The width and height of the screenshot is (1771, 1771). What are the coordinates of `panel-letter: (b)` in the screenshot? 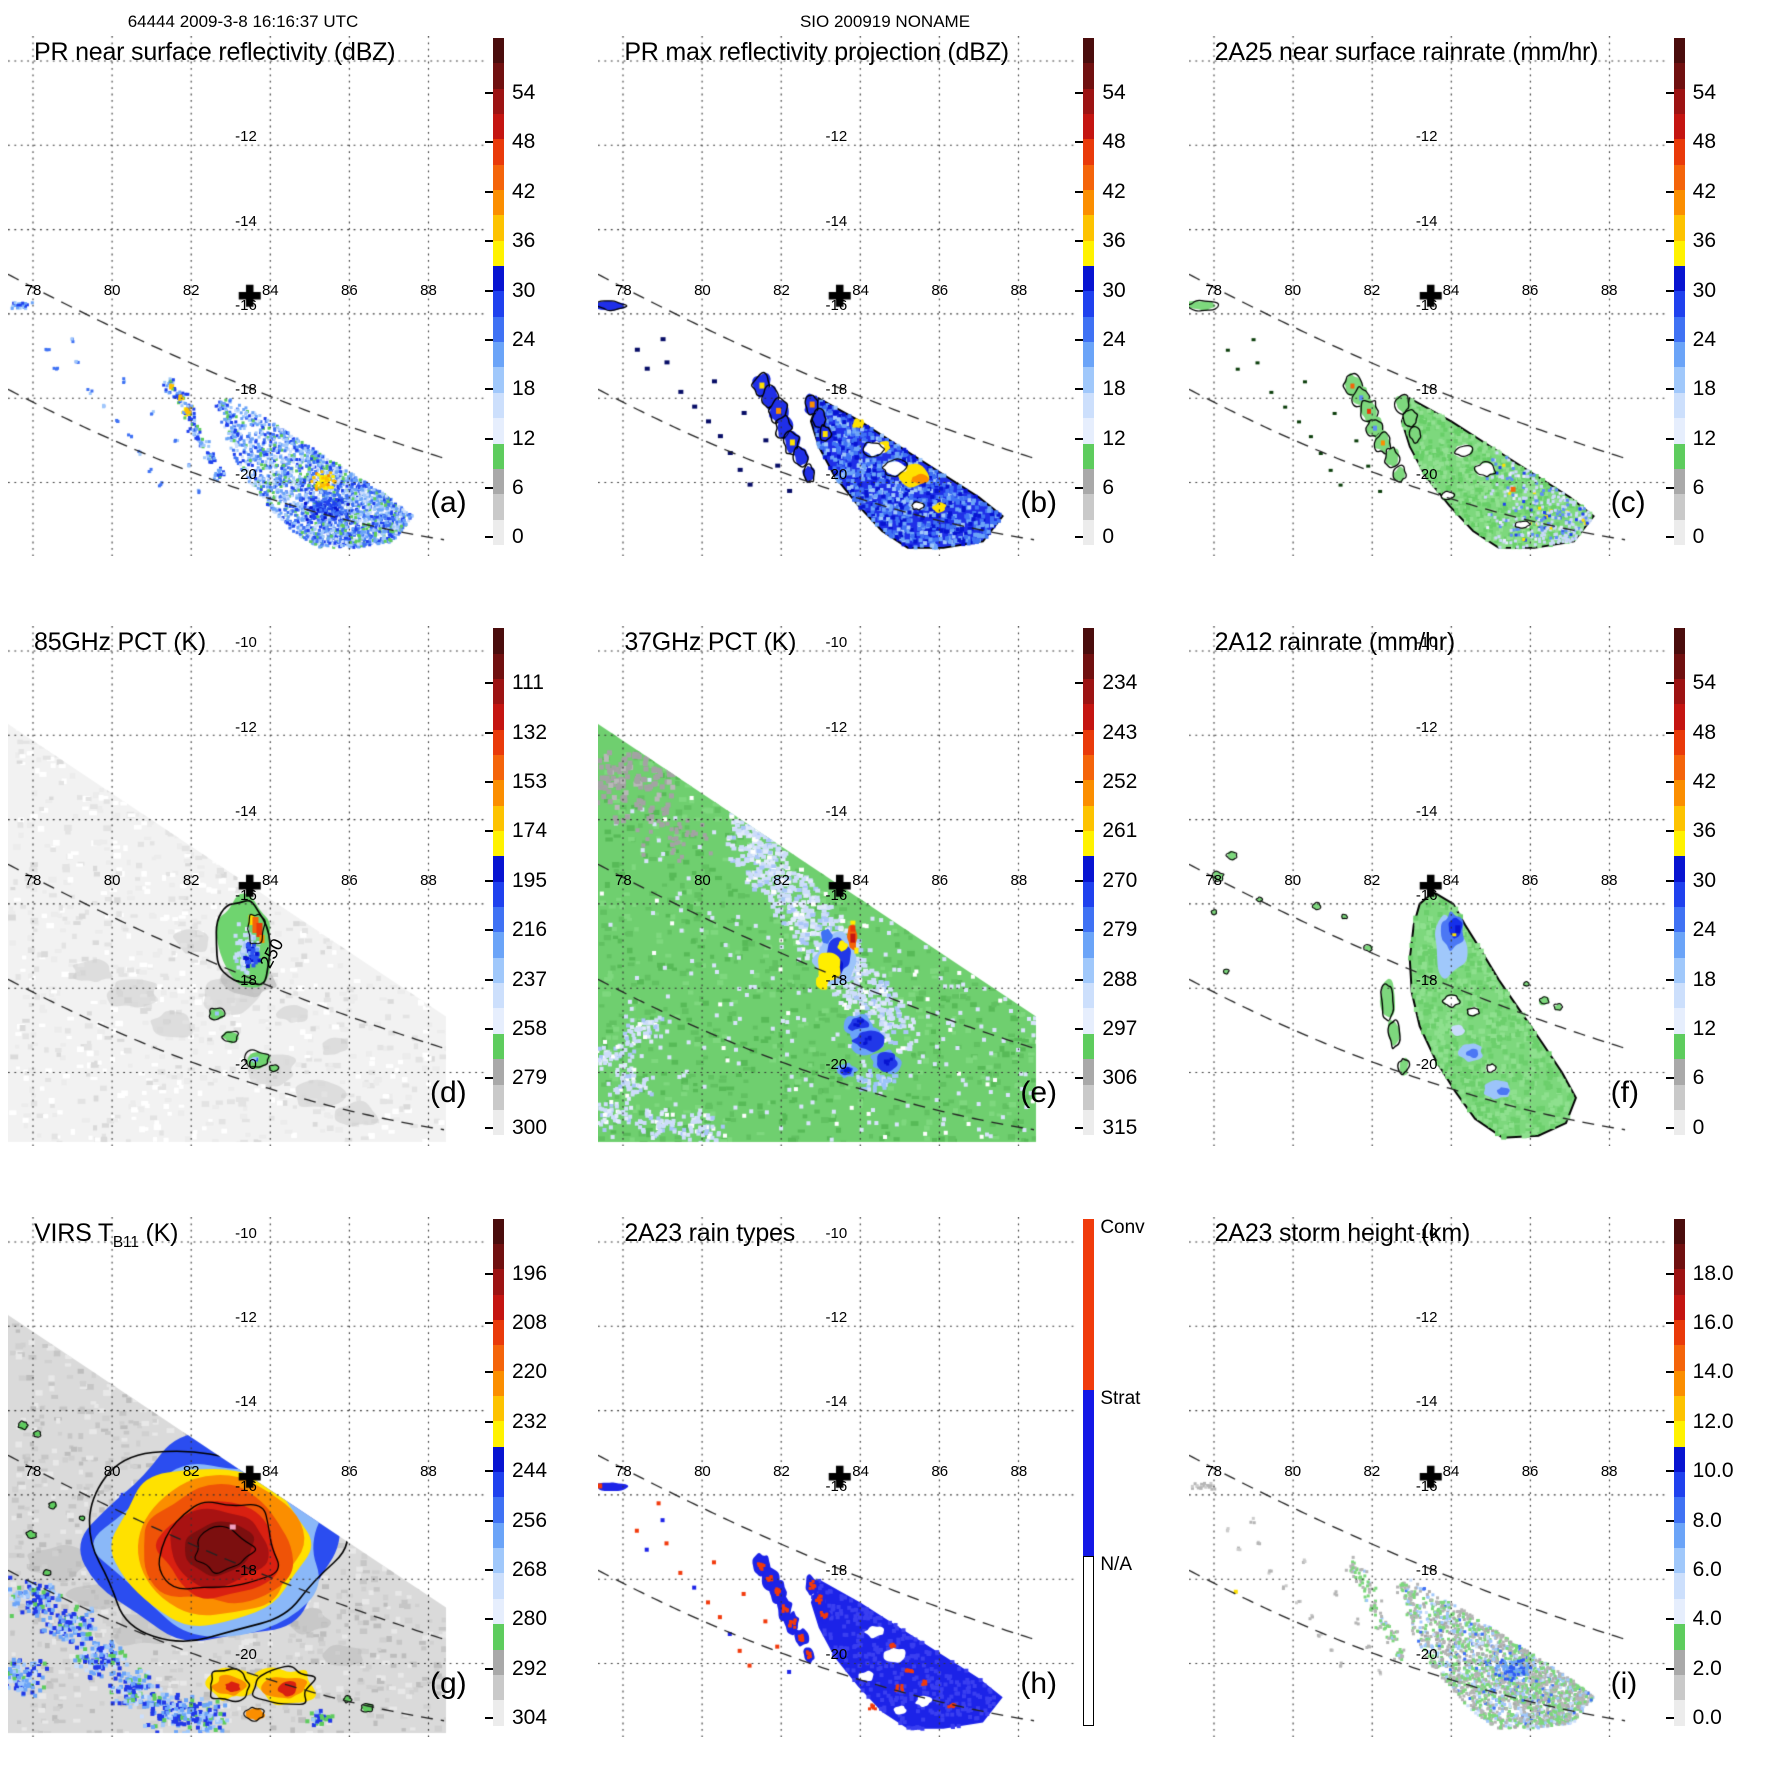 It's located at (1038, 502).